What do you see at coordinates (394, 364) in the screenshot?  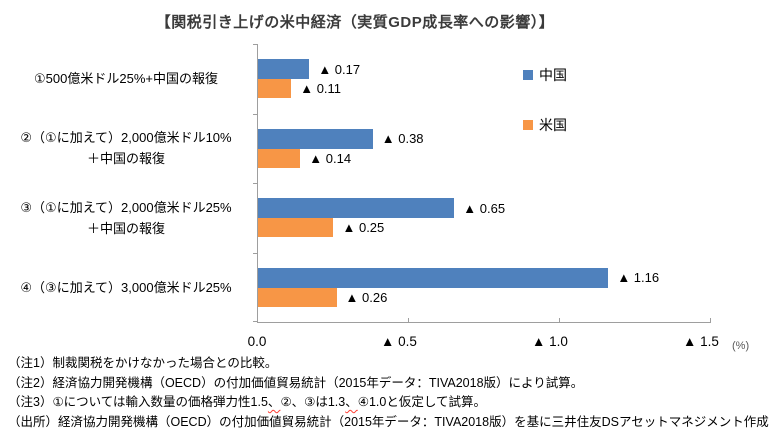 I see `note-line: （注1）制裁関税をかけなかった場合との比較。` at bounding box center [394, 364].